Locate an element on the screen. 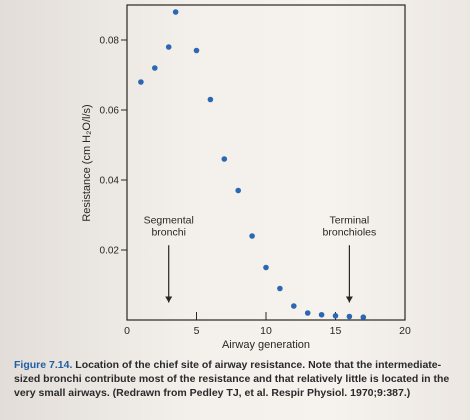  y-axis-ticks: 0.02 0.04 0.06 0.08 is located at coordinates (113, 146).